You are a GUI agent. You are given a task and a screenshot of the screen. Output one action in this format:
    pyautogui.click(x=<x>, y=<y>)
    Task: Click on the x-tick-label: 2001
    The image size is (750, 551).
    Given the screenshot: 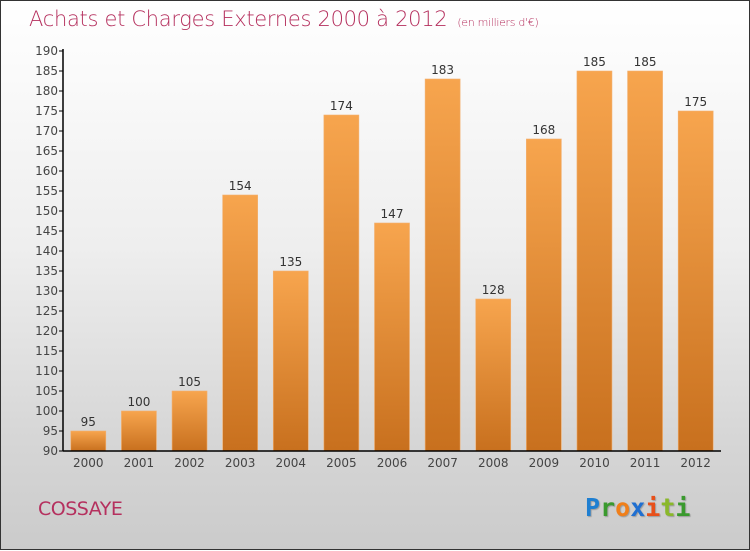 What is the action you would take?
    pyautogui.click(x=139, y=463)
    